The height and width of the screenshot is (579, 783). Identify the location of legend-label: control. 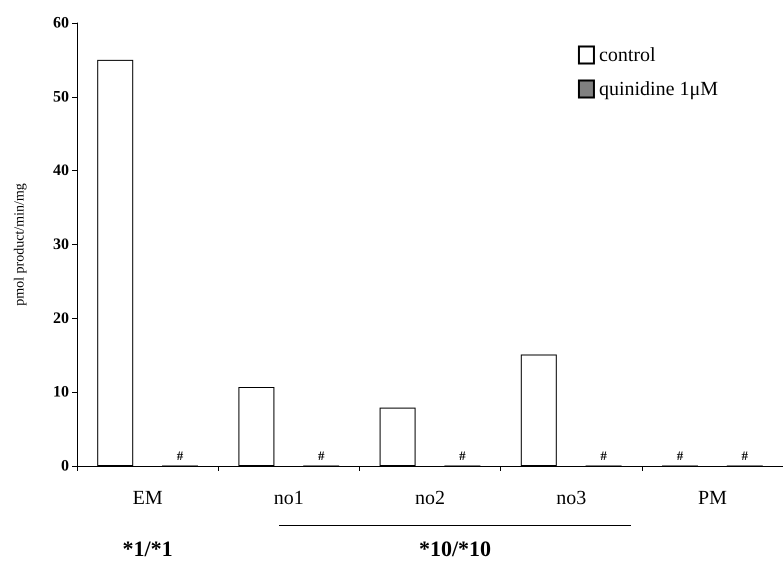
(627, 55).